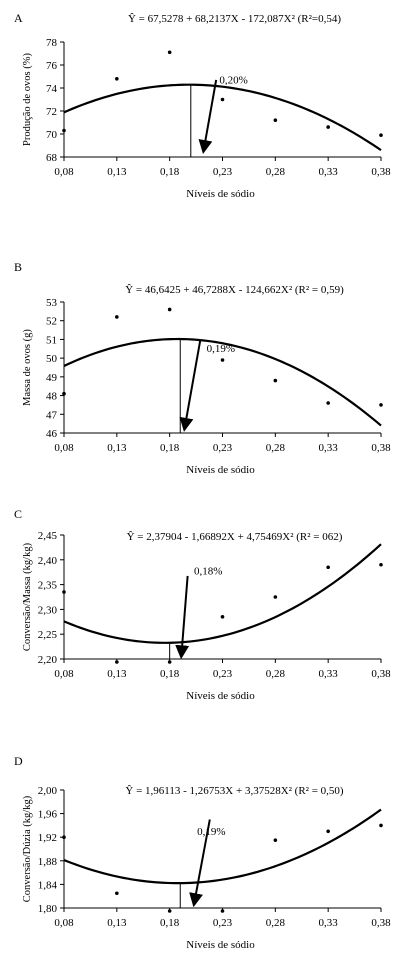 The height and width of the screenshot is (967, 420). What do you see at coordinates (48, 660) in the screenshot?
I see `y-tick-label: 2,20` at bounding box center [48, 660].